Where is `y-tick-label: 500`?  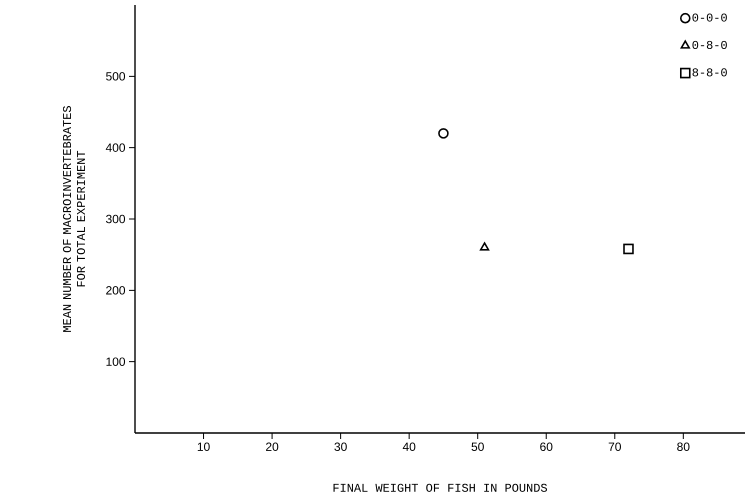 y-tick-label: 500 is located at coordinates (116, 76).